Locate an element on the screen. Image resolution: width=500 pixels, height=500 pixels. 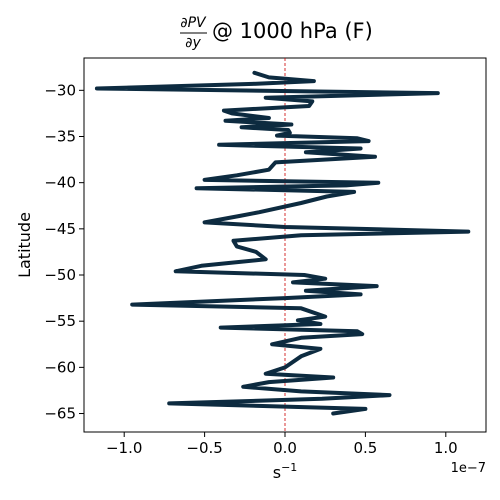
x-tick-label: 0.5 is located at coordinates (365, 448).